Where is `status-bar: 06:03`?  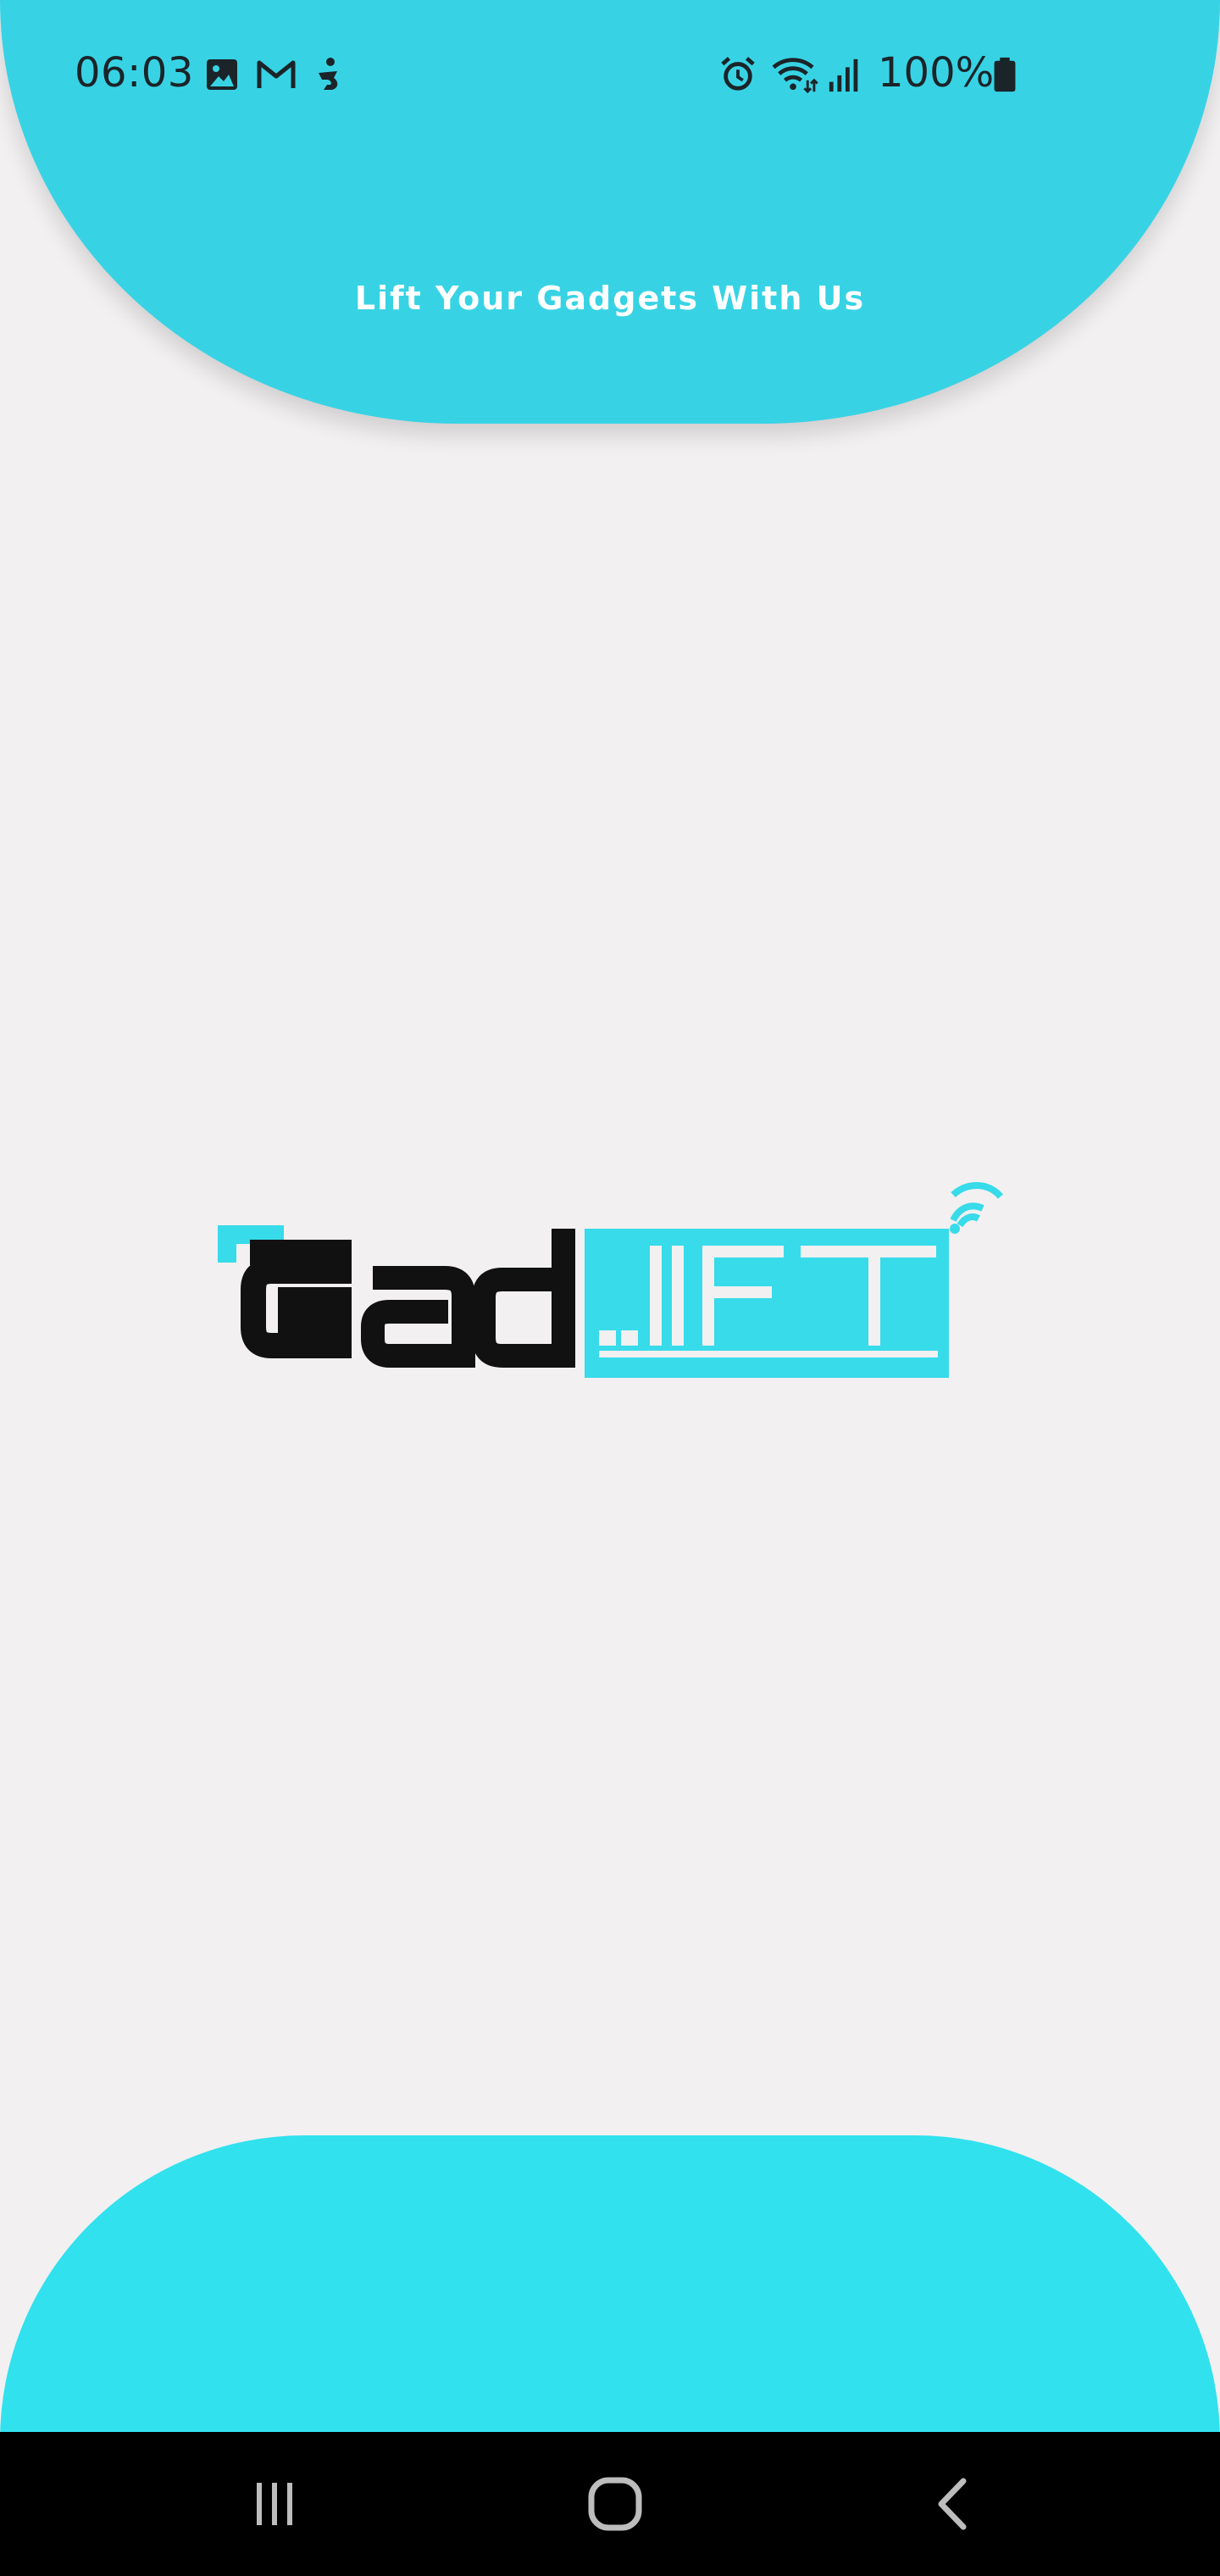
status-bar: 06:03 is located at coordinates (610, 76).